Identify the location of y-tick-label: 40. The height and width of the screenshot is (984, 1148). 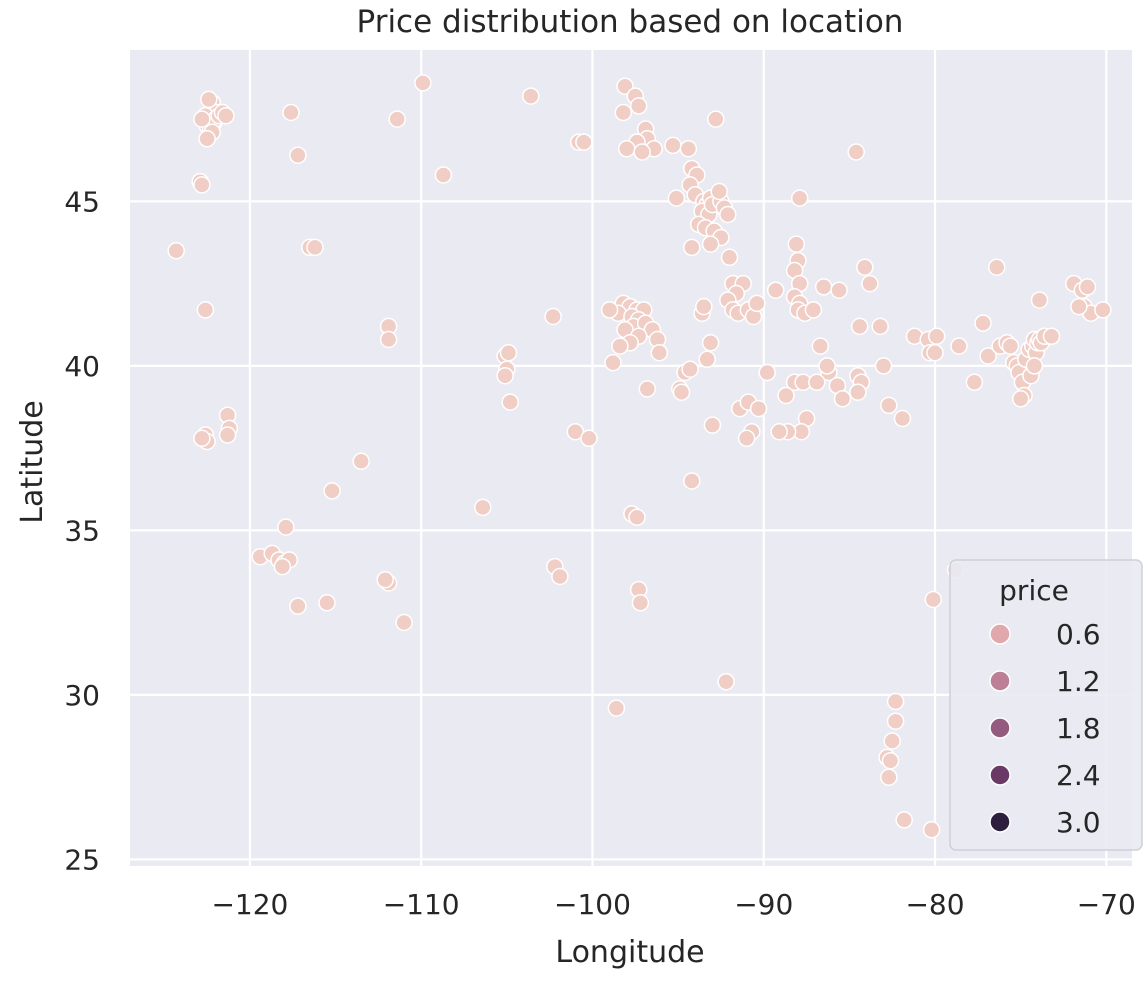
(82, 366).